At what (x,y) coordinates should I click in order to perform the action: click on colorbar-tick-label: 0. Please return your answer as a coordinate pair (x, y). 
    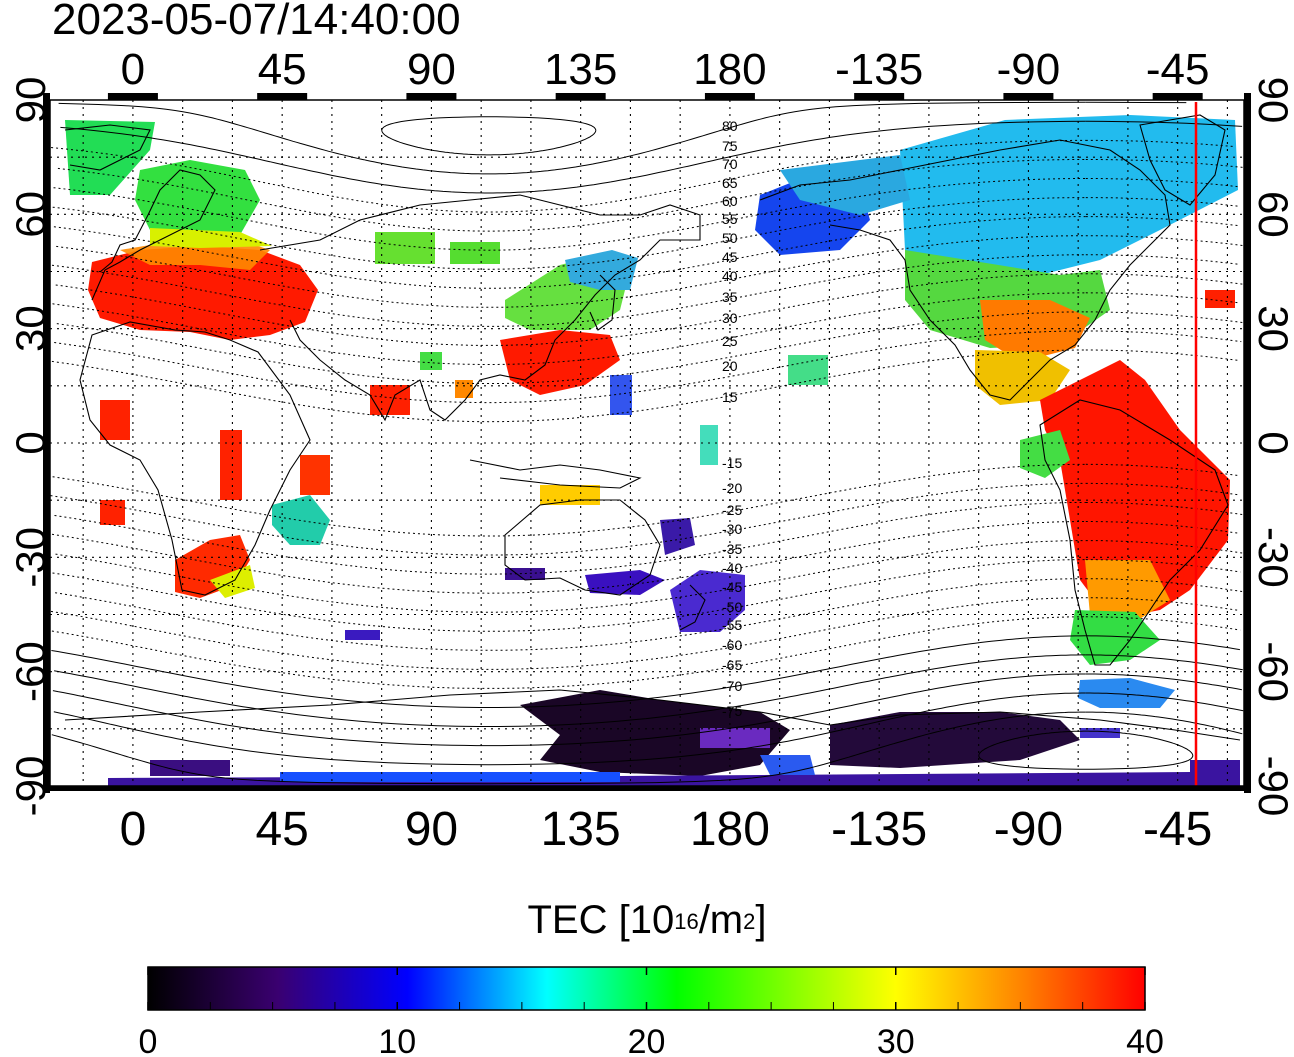
    Looking at the image, I should click on (148, 1040).